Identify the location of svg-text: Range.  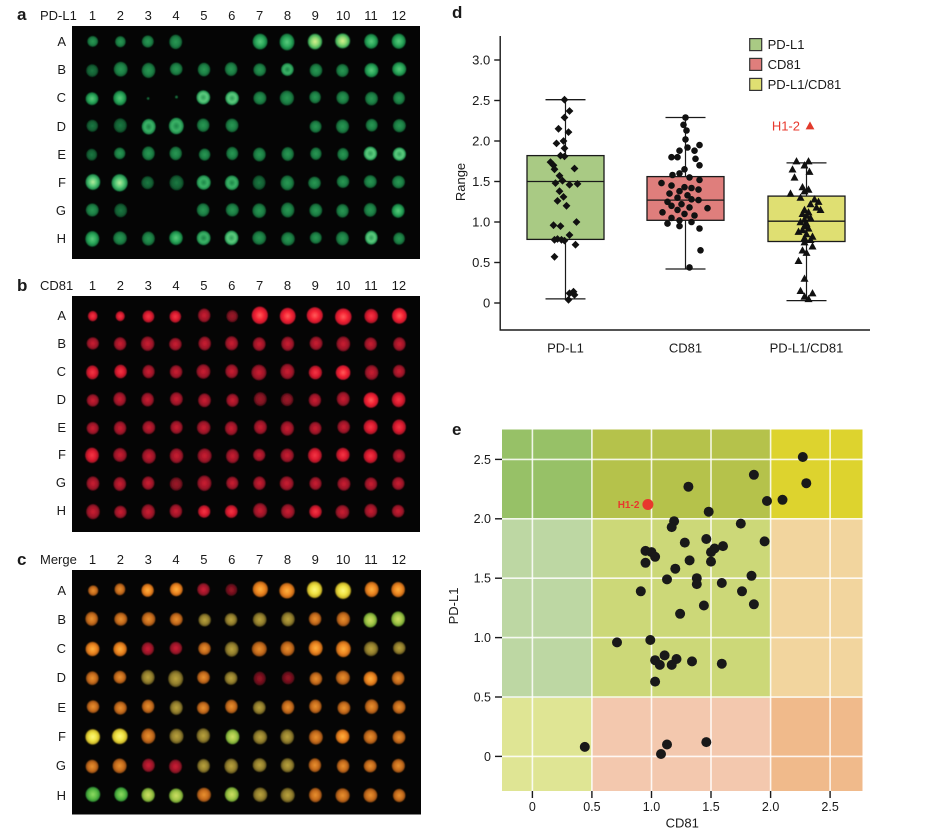
(460, 182).